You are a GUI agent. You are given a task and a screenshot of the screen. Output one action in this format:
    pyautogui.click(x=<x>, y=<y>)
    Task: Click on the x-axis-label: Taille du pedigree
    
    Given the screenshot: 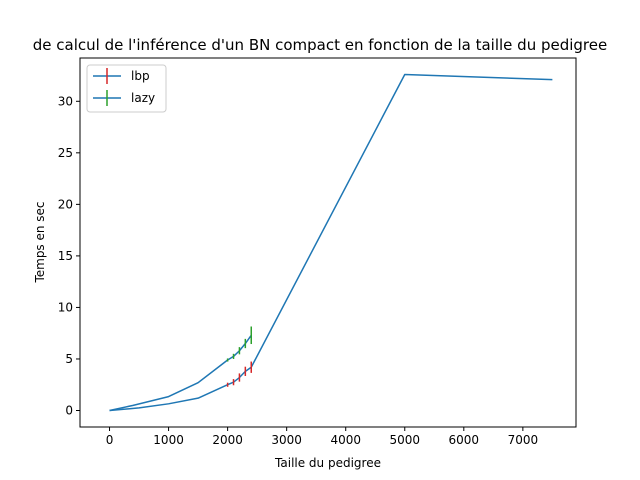 What is the action you would take?
    pyautogui.click(x=327, y=463)
    